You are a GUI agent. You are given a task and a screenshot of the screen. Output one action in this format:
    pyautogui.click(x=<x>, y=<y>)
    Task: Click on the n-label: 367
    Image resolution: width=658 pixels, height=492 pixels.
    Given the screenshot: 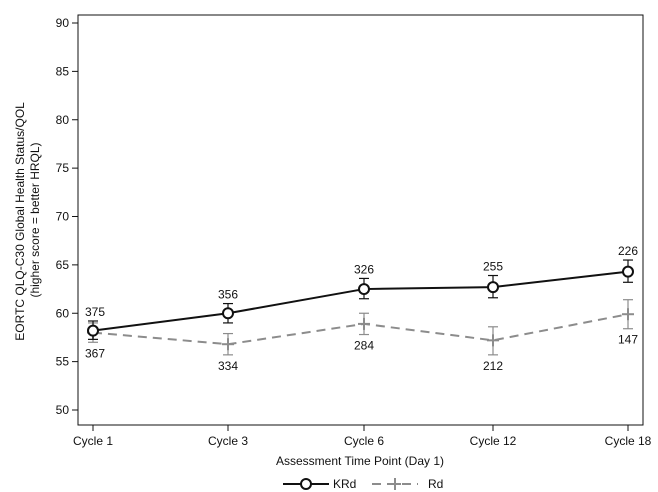 What is the action you would take?
    pyautogui.click(x=95, y=353)
    